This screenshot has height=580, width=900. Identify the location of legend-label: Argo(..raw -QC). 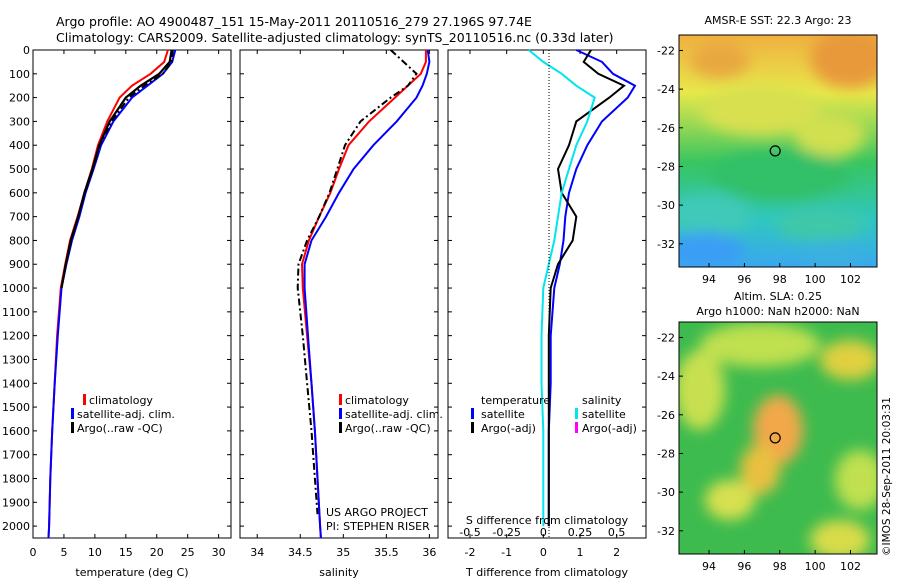
(388, 428).